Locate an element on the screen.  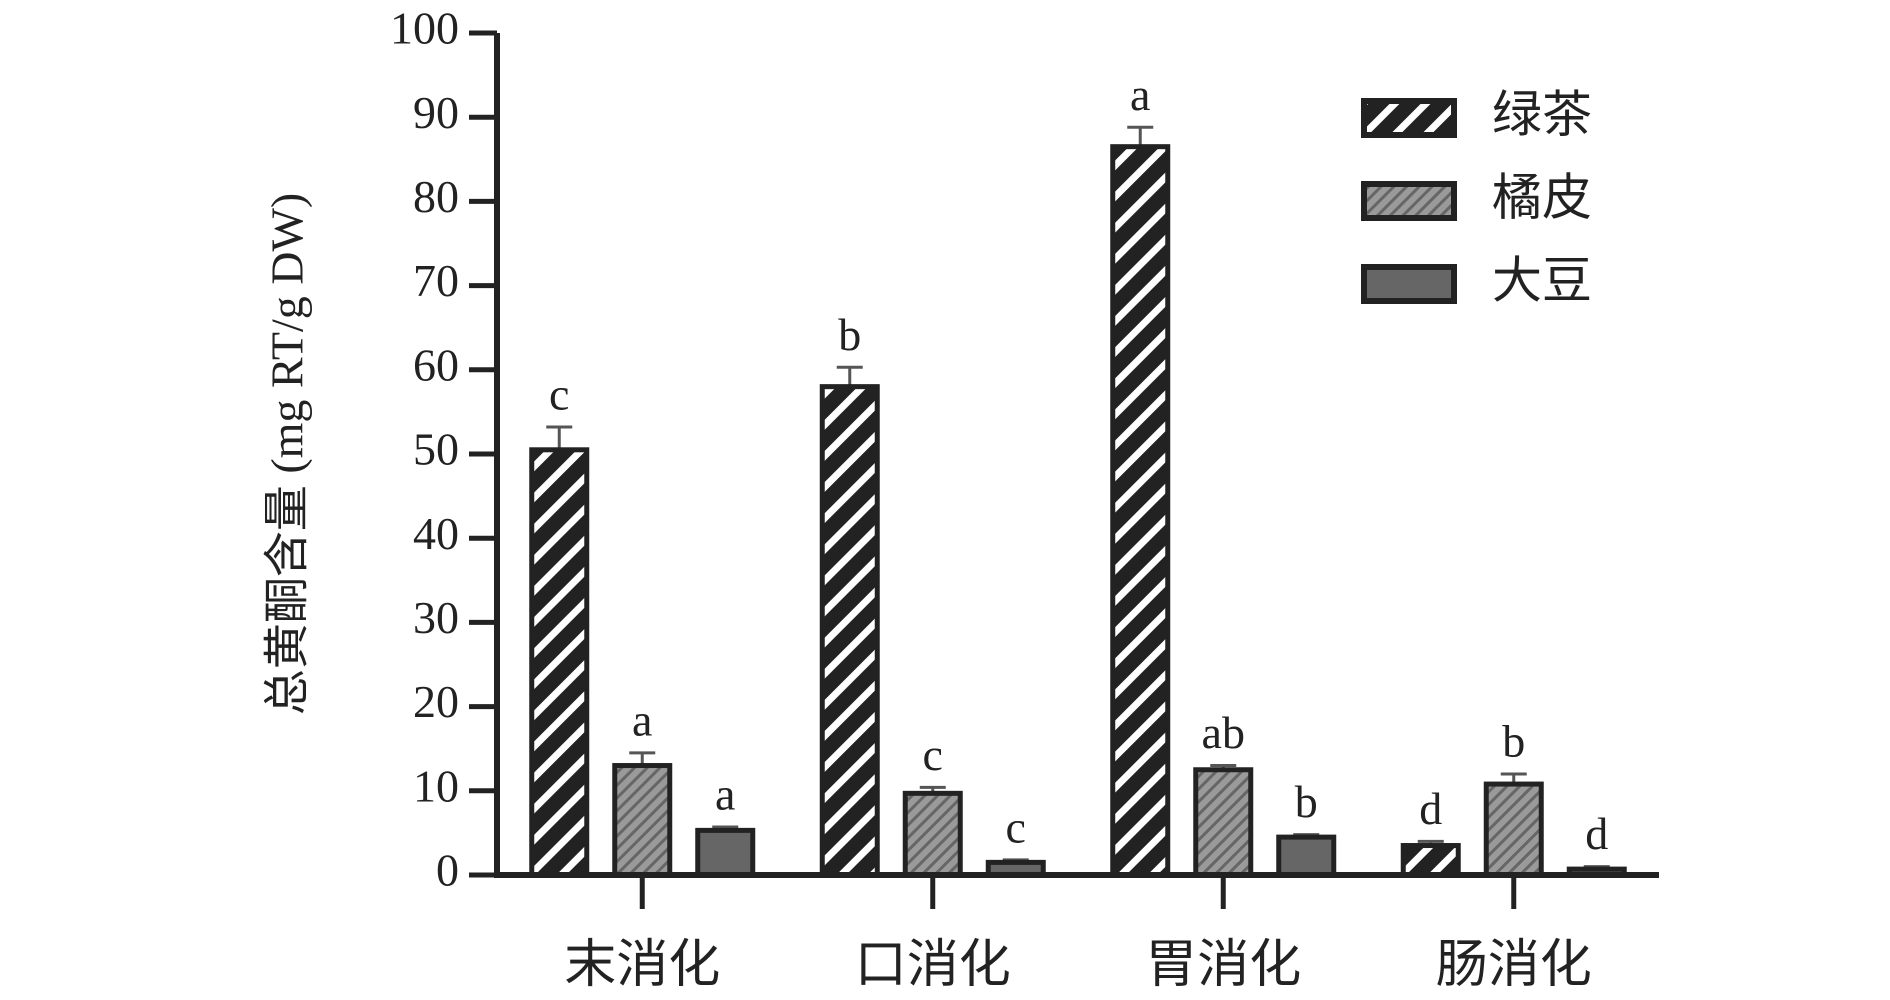
y-tick-label: 60 is located at coordinates (436, 364).